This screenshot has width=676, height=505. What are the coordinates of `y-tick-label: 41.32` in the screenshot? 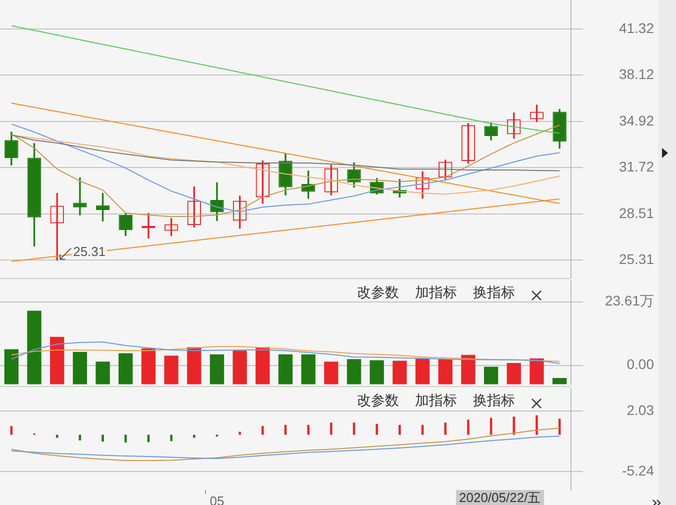 It's located at (636, 28).